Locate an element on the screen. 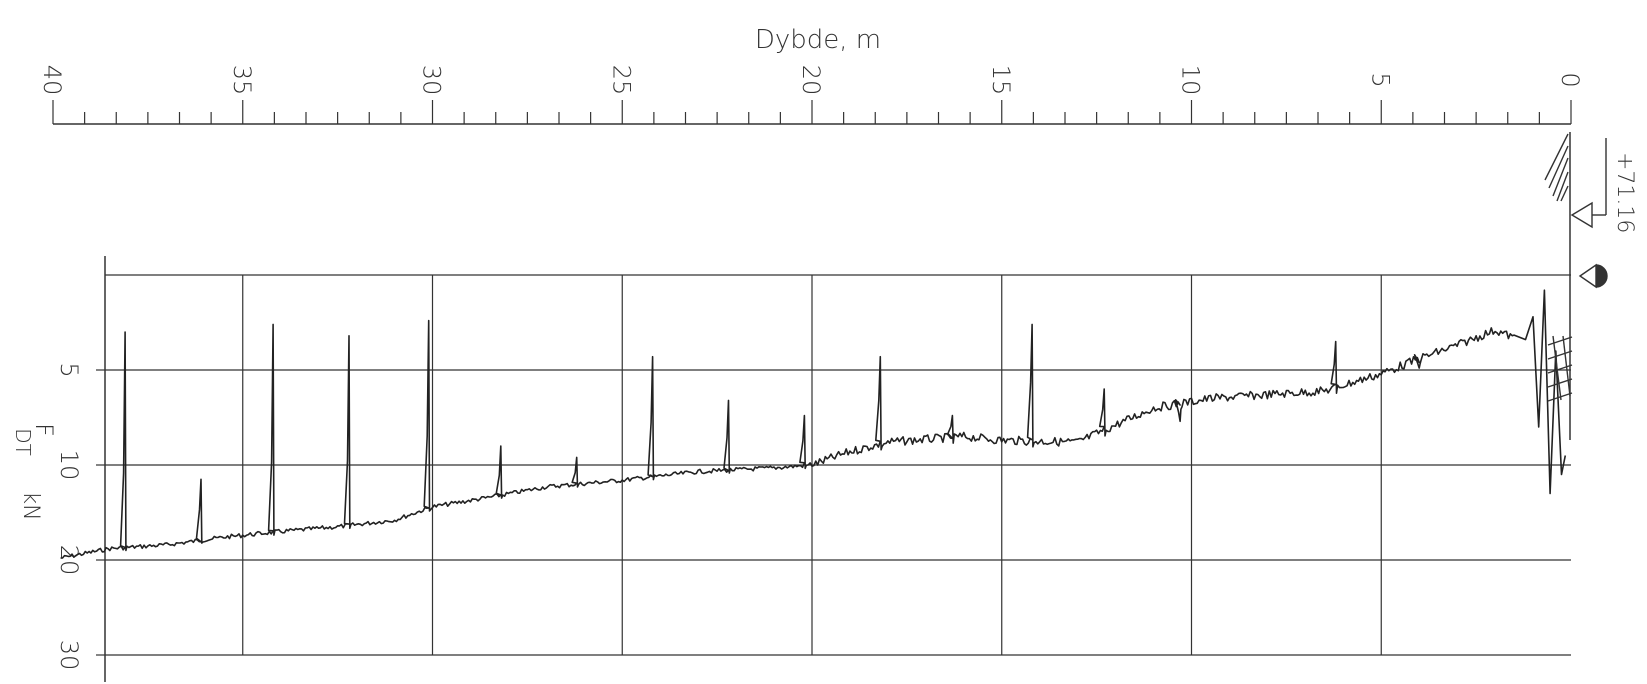 This screenshot has height=684, width=1647. x-tick-label: 5 is located at coordinates (1380, 79).